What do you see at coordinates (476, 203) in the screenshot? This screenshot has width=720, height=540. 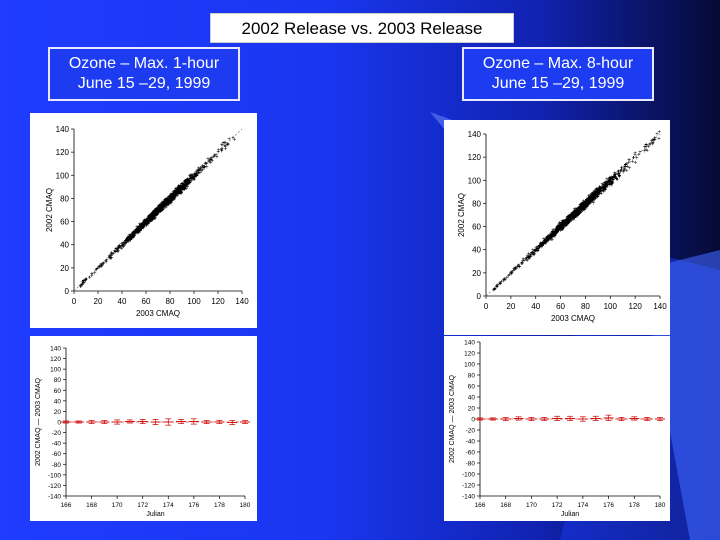 I see `y-tick-label: 80` at bounding box center [476, 203].